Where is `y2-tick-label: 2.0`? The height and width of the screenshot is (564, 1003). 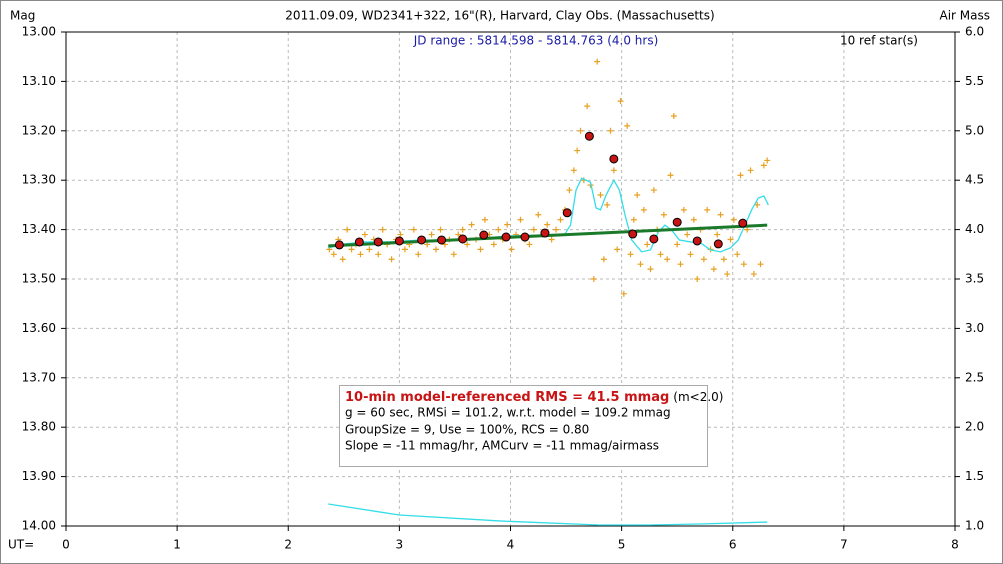 y2-tick-label: 2.0 is located at coordinates (974, 427).